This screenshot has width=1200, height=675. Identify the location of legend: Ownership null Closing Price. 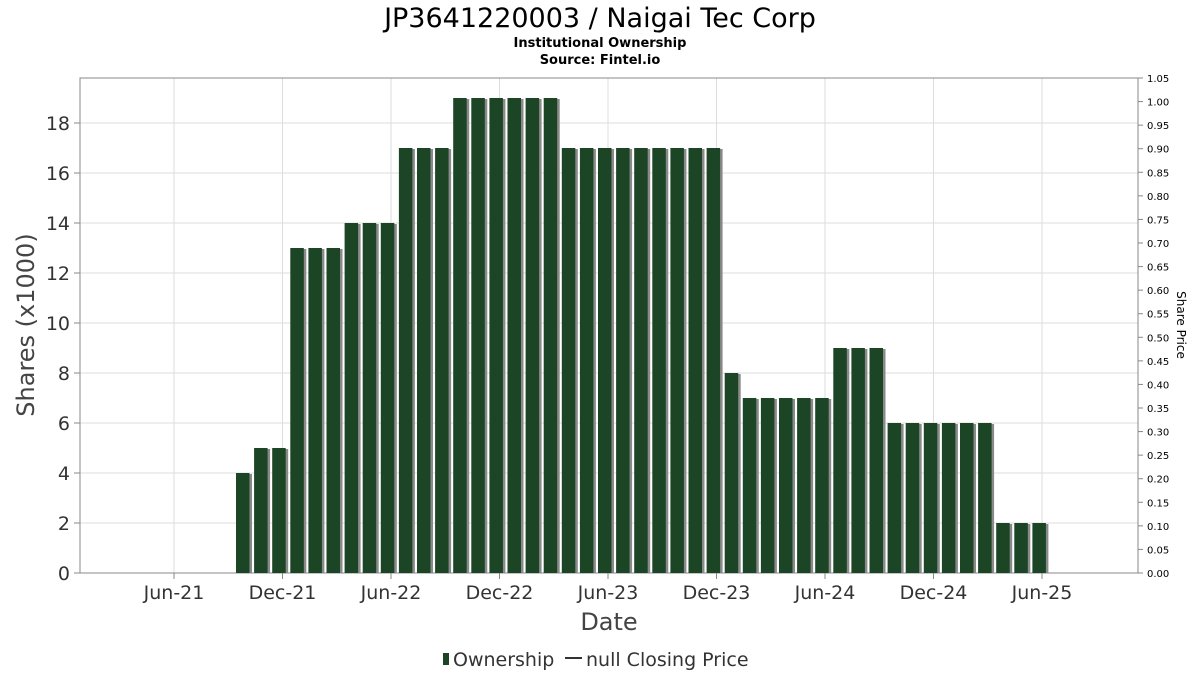
(596, 660).